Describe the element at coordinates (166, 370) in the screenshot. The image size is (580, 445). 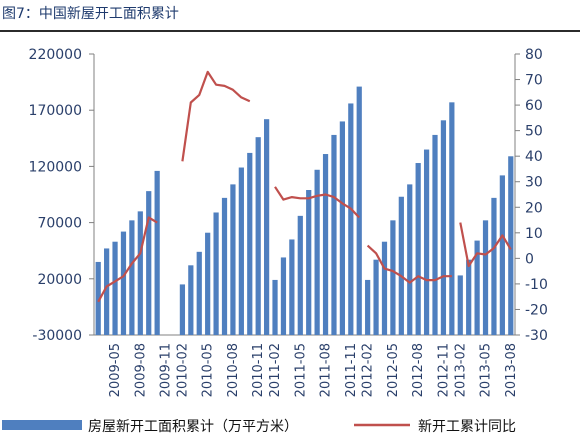
I see `x-axis-tick-label: 2009-11` at that location.